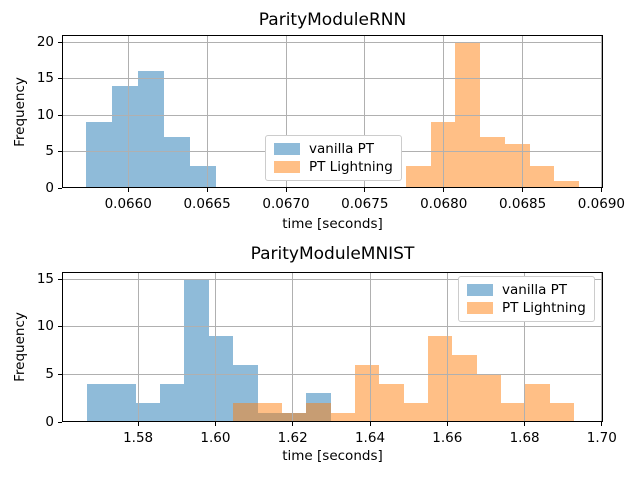 This screenshot has height=480, width=640. Describe the element at coordinates (128, 204) in the screenshot. I see `x-tick-label: 0.0660` at that location.